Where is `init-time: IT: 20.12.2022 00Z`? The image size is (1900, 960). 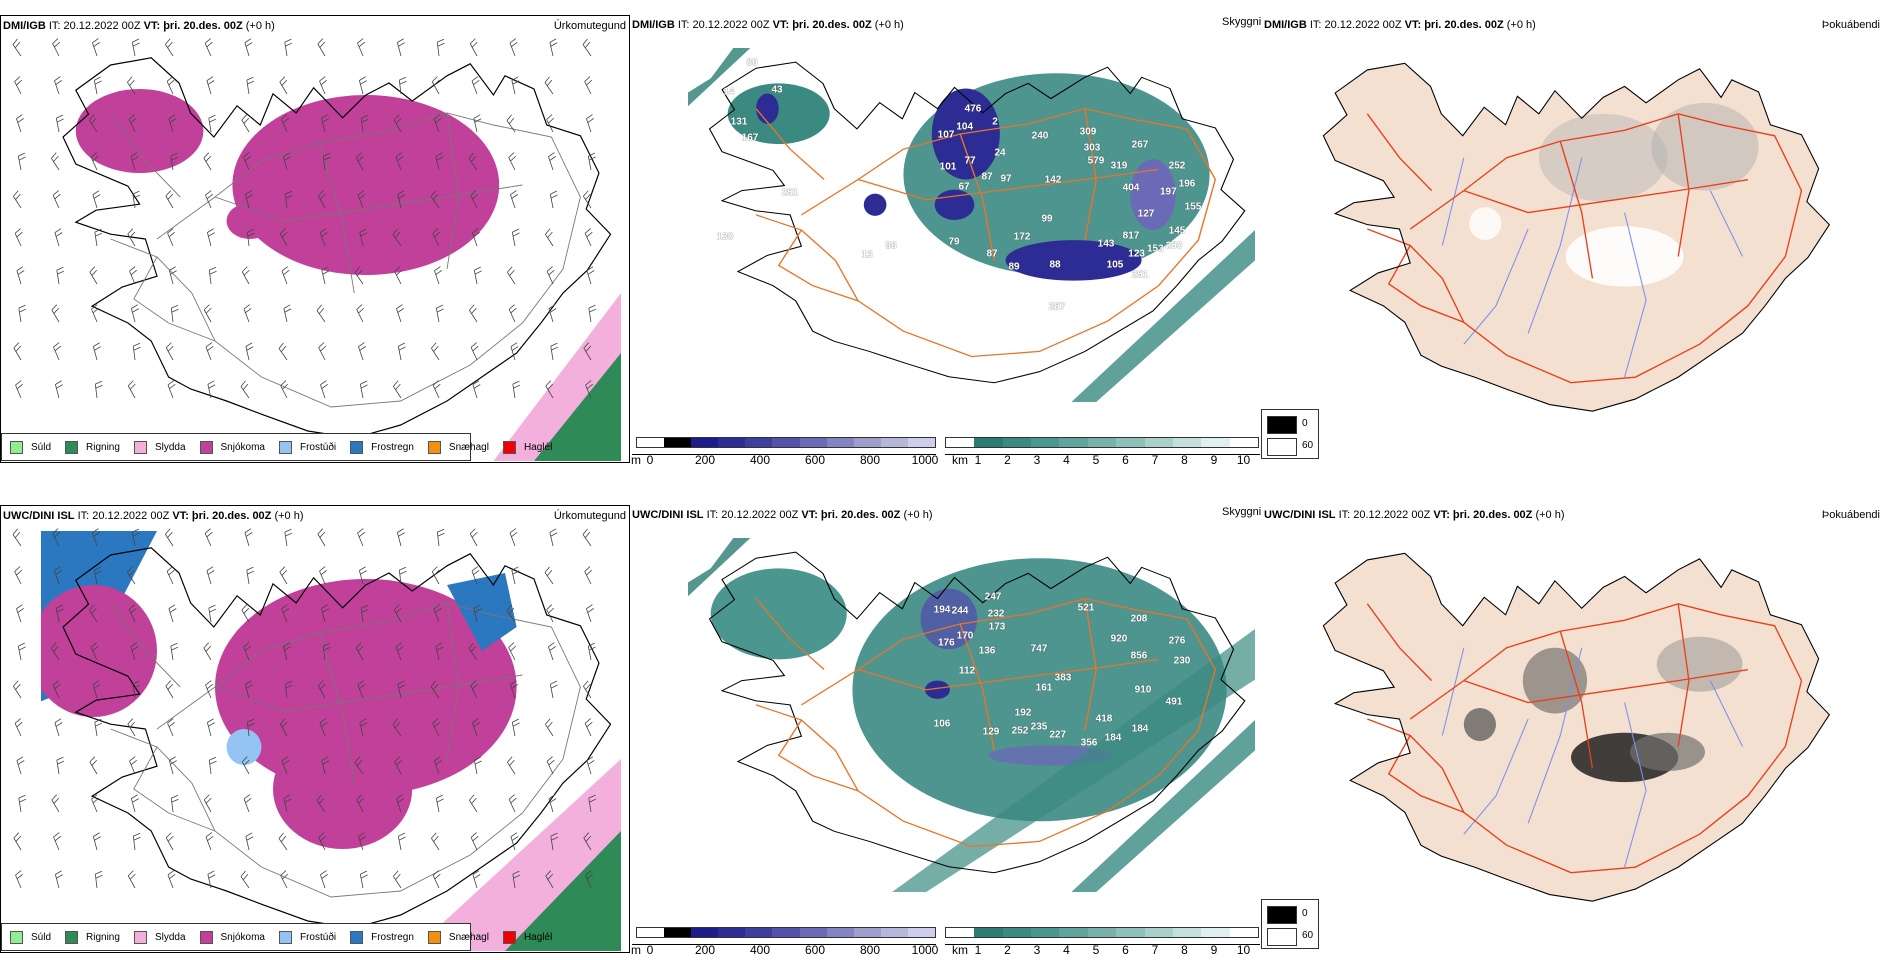
init-time: IT: 20.12.2022 00Z is located at coordinates (1355, 25).